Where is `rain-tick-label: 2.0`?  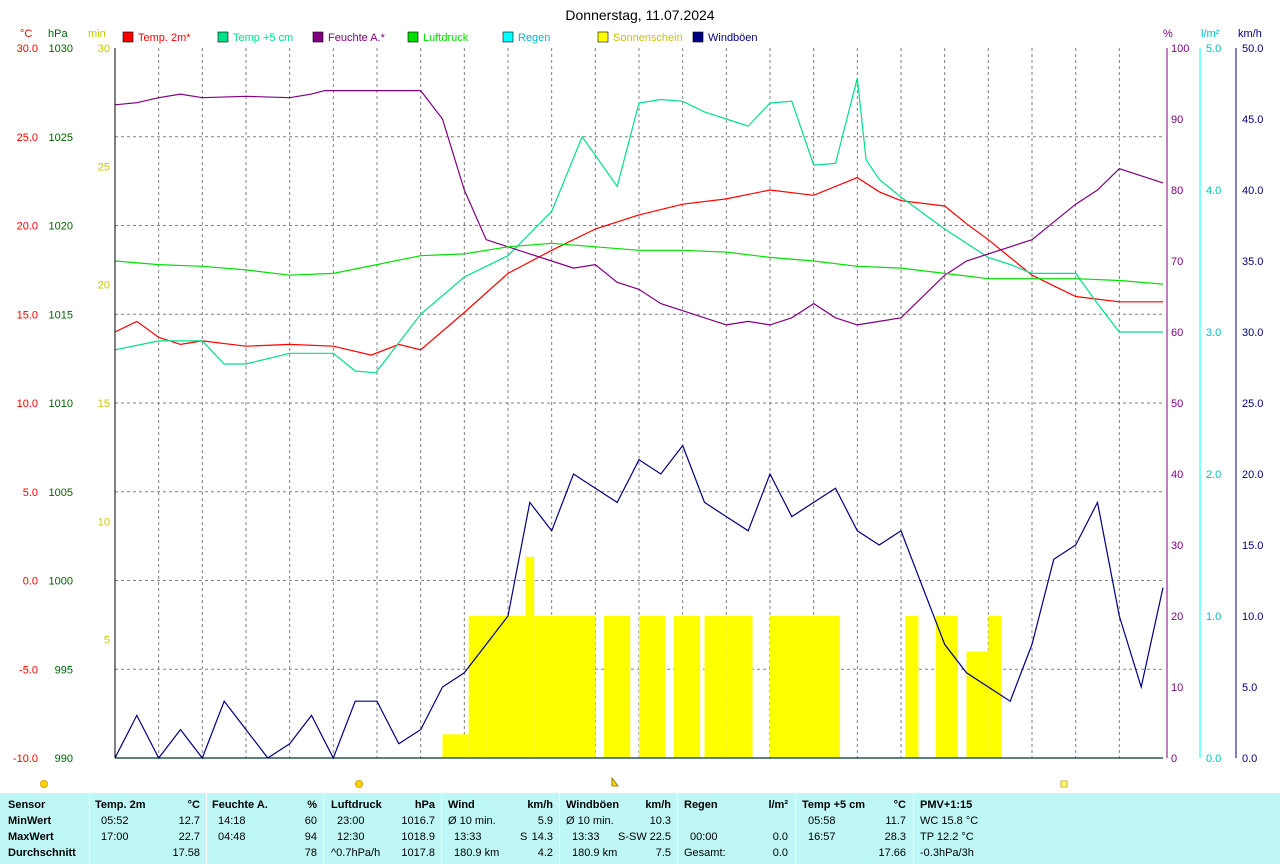 rain-tick-label: 2.0 is located at coordinates (1213, 475).